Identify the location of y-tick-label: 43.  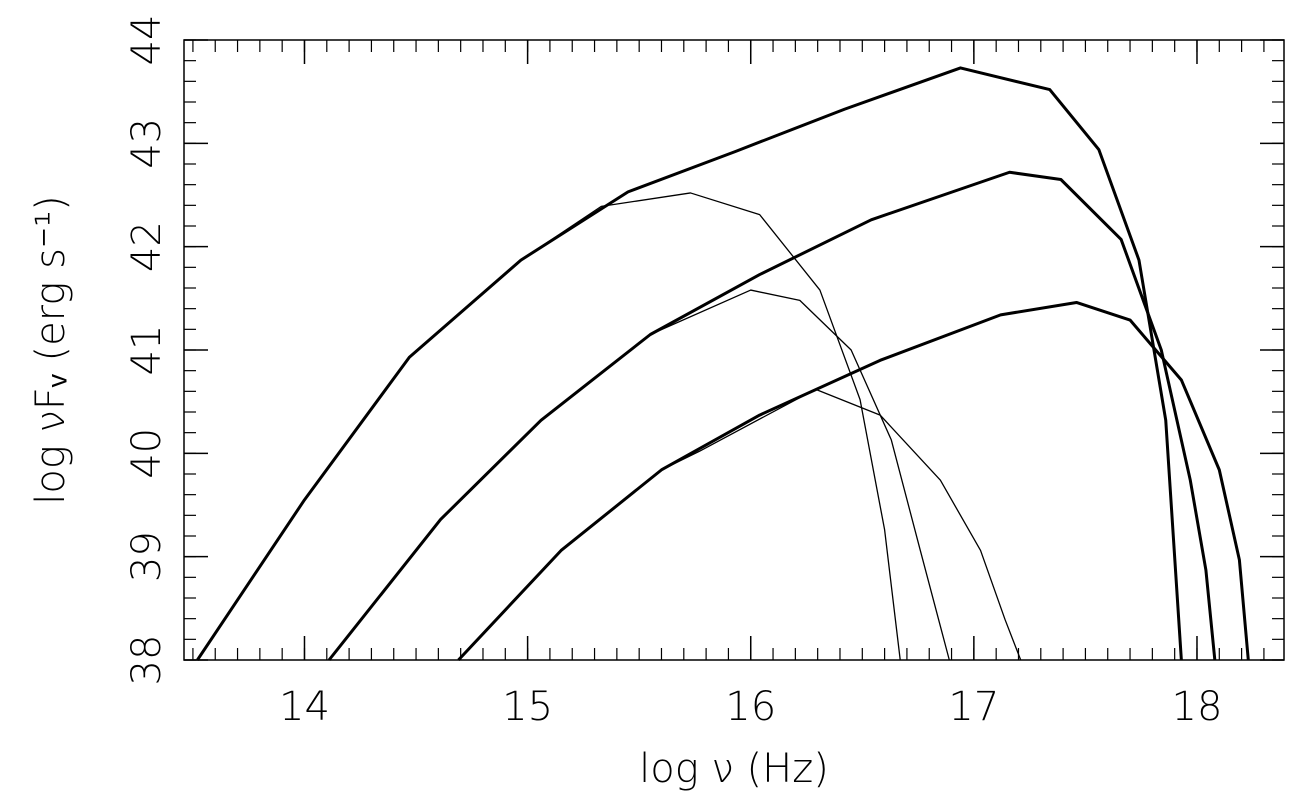
(147, 143).